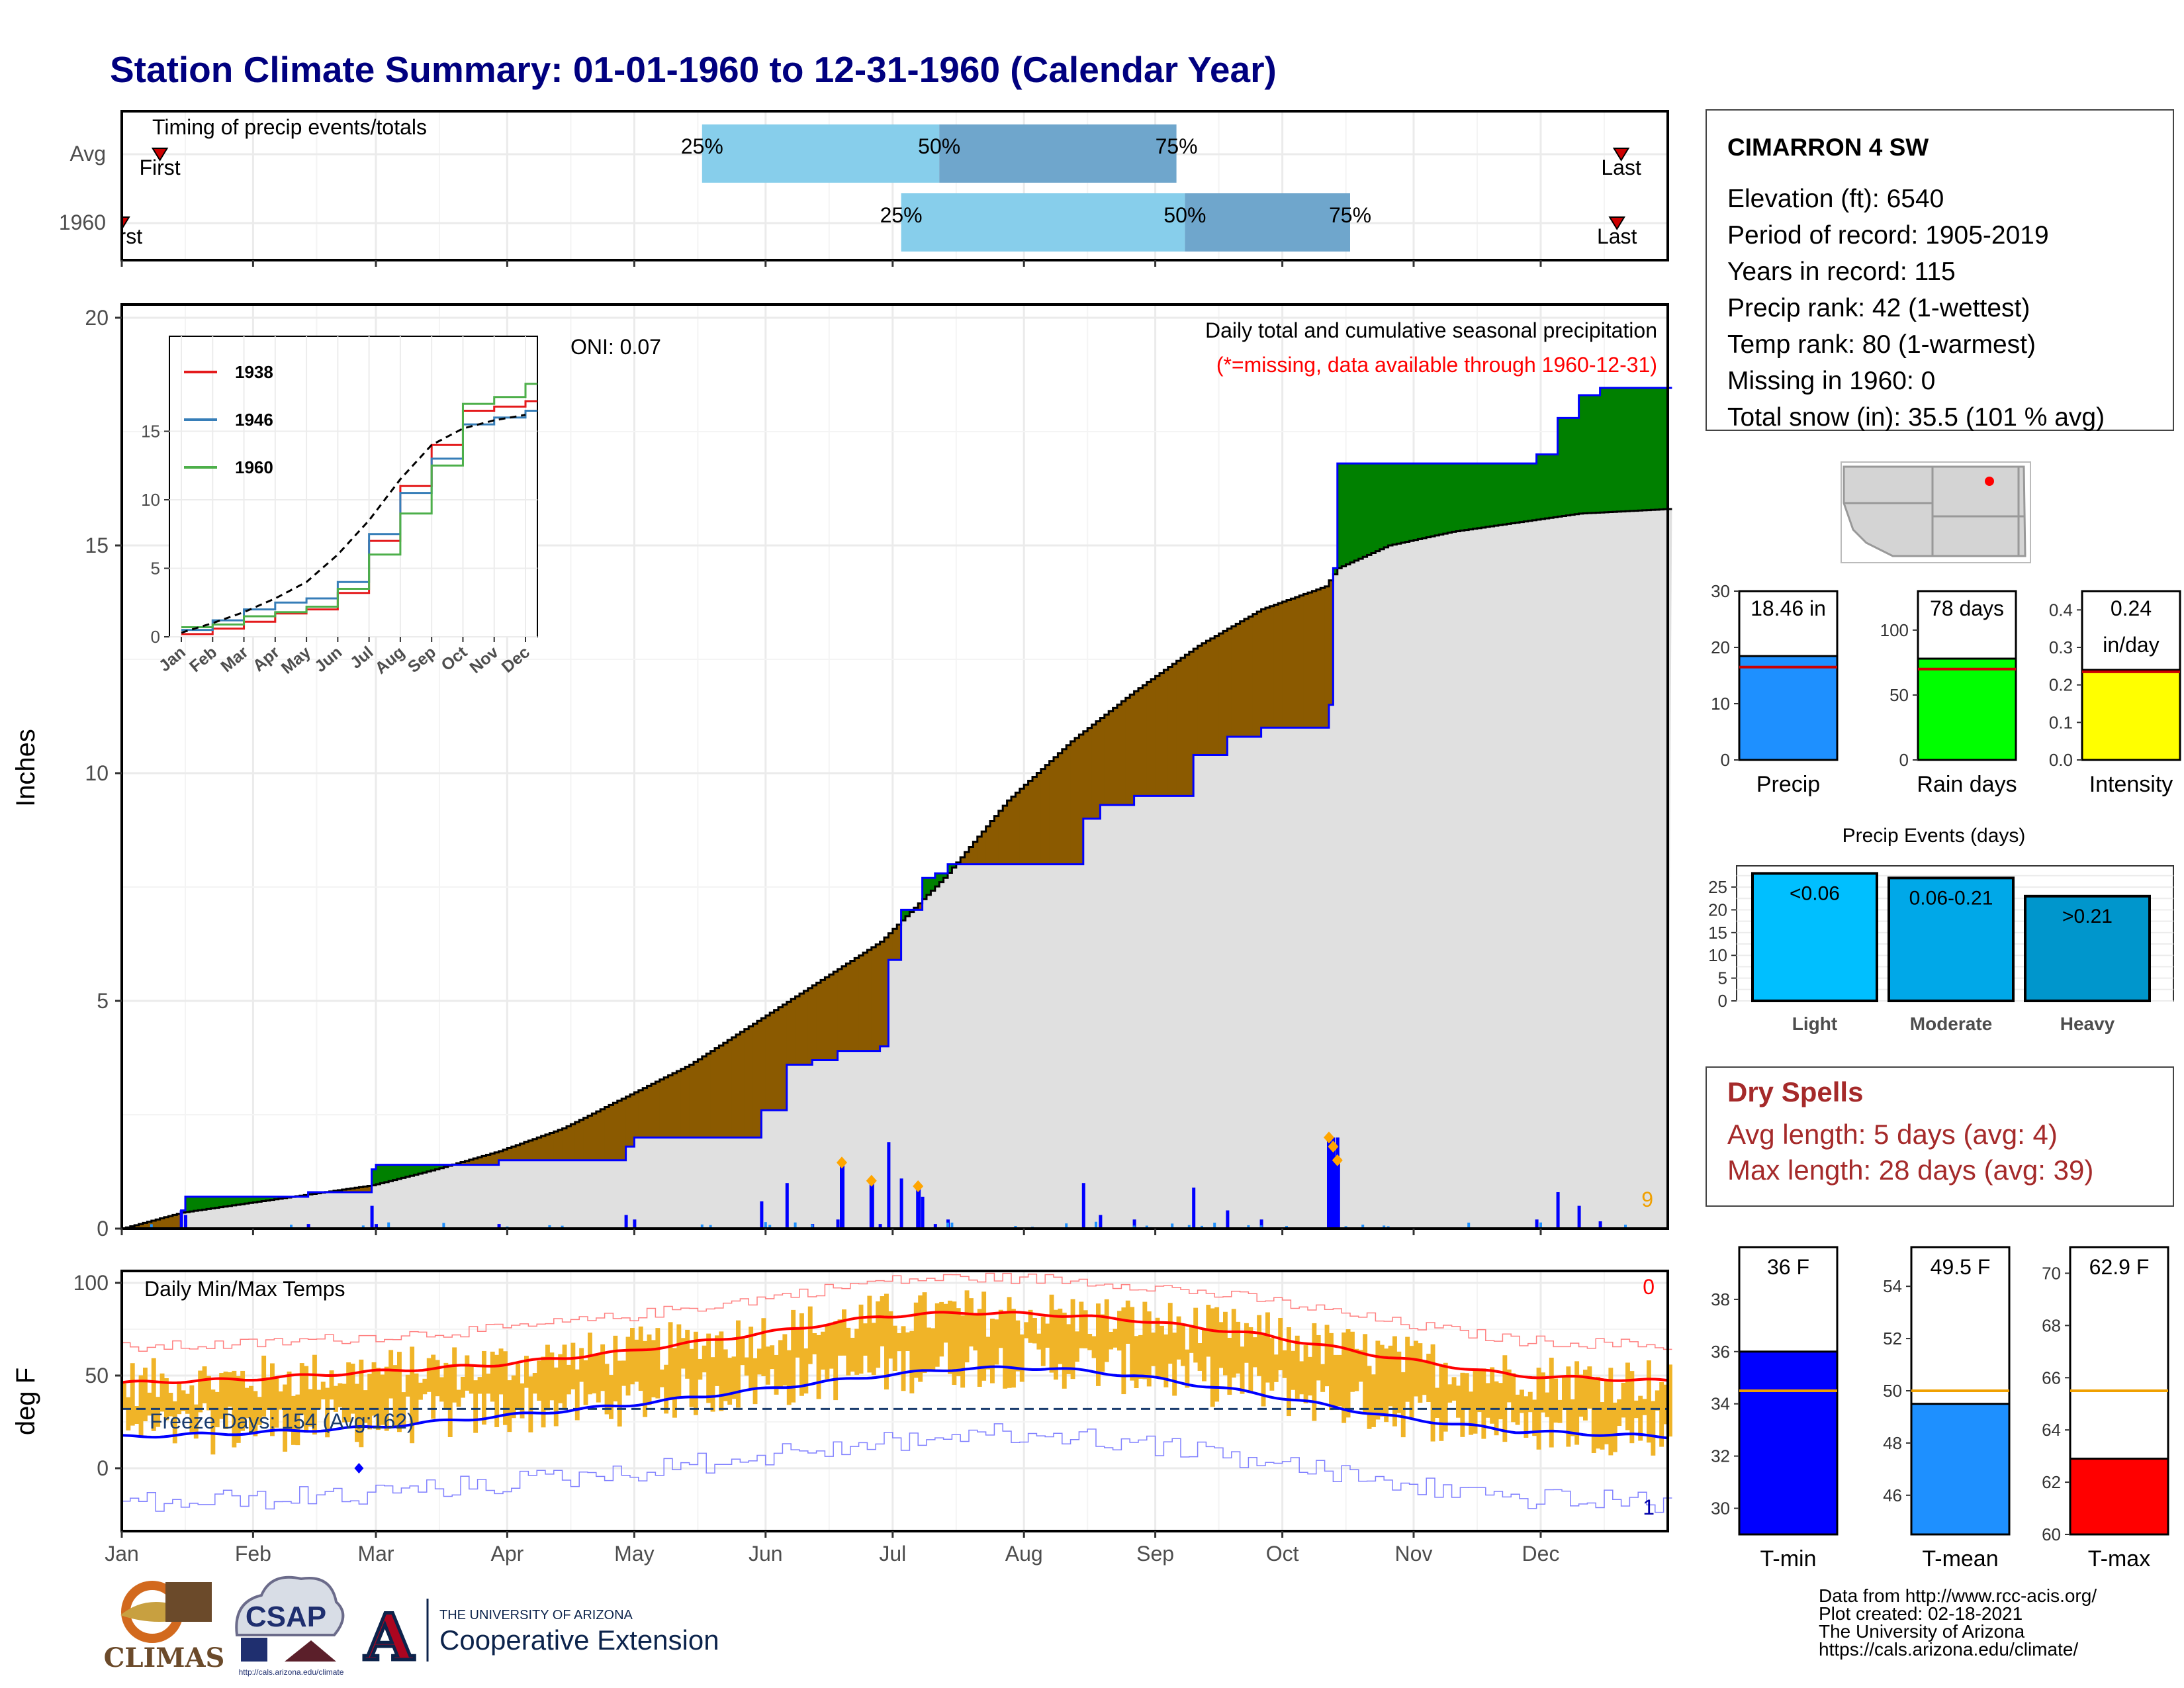  Describe the element at coordinates (1967, 784) in the screenshot. I see `small-bar-label: Rain days` at that location.